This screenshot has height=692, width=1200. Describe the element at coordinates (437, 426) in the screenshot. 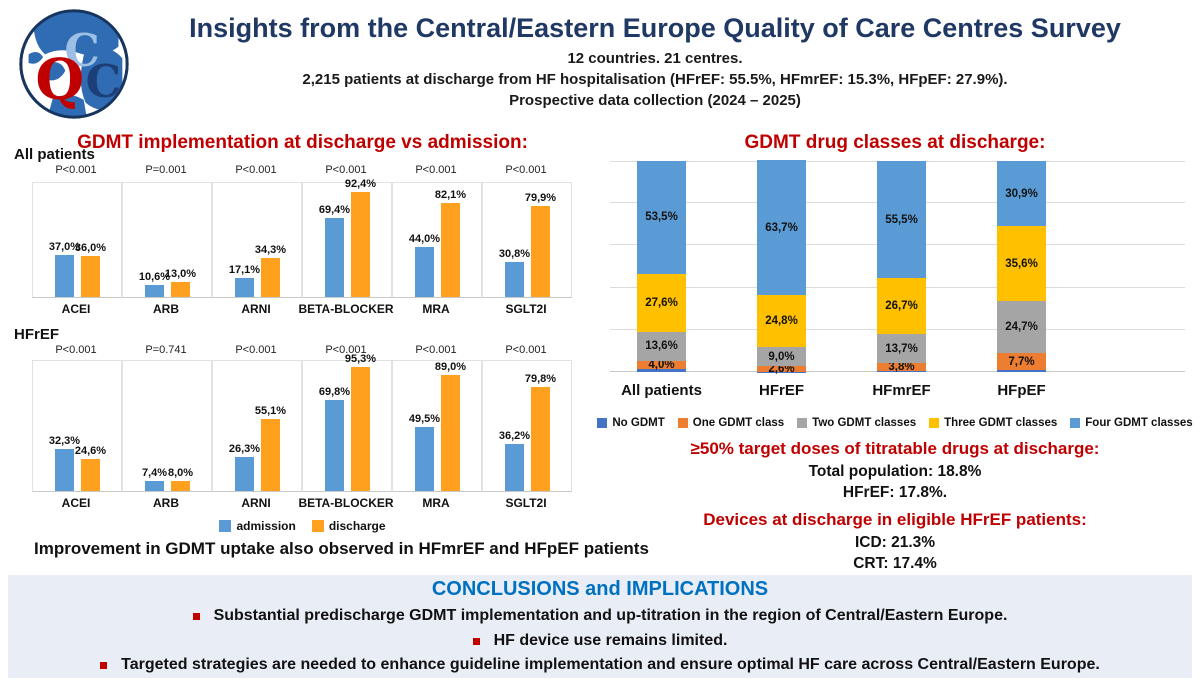

I see `bar-panel: 49,5% 89,0%` at that location.